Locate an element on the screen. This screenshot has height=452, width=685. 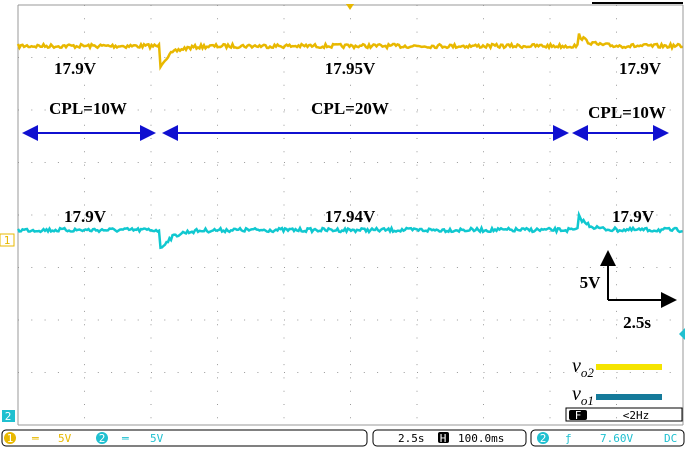
h-icon-bg is located at coordinates (443, 437).